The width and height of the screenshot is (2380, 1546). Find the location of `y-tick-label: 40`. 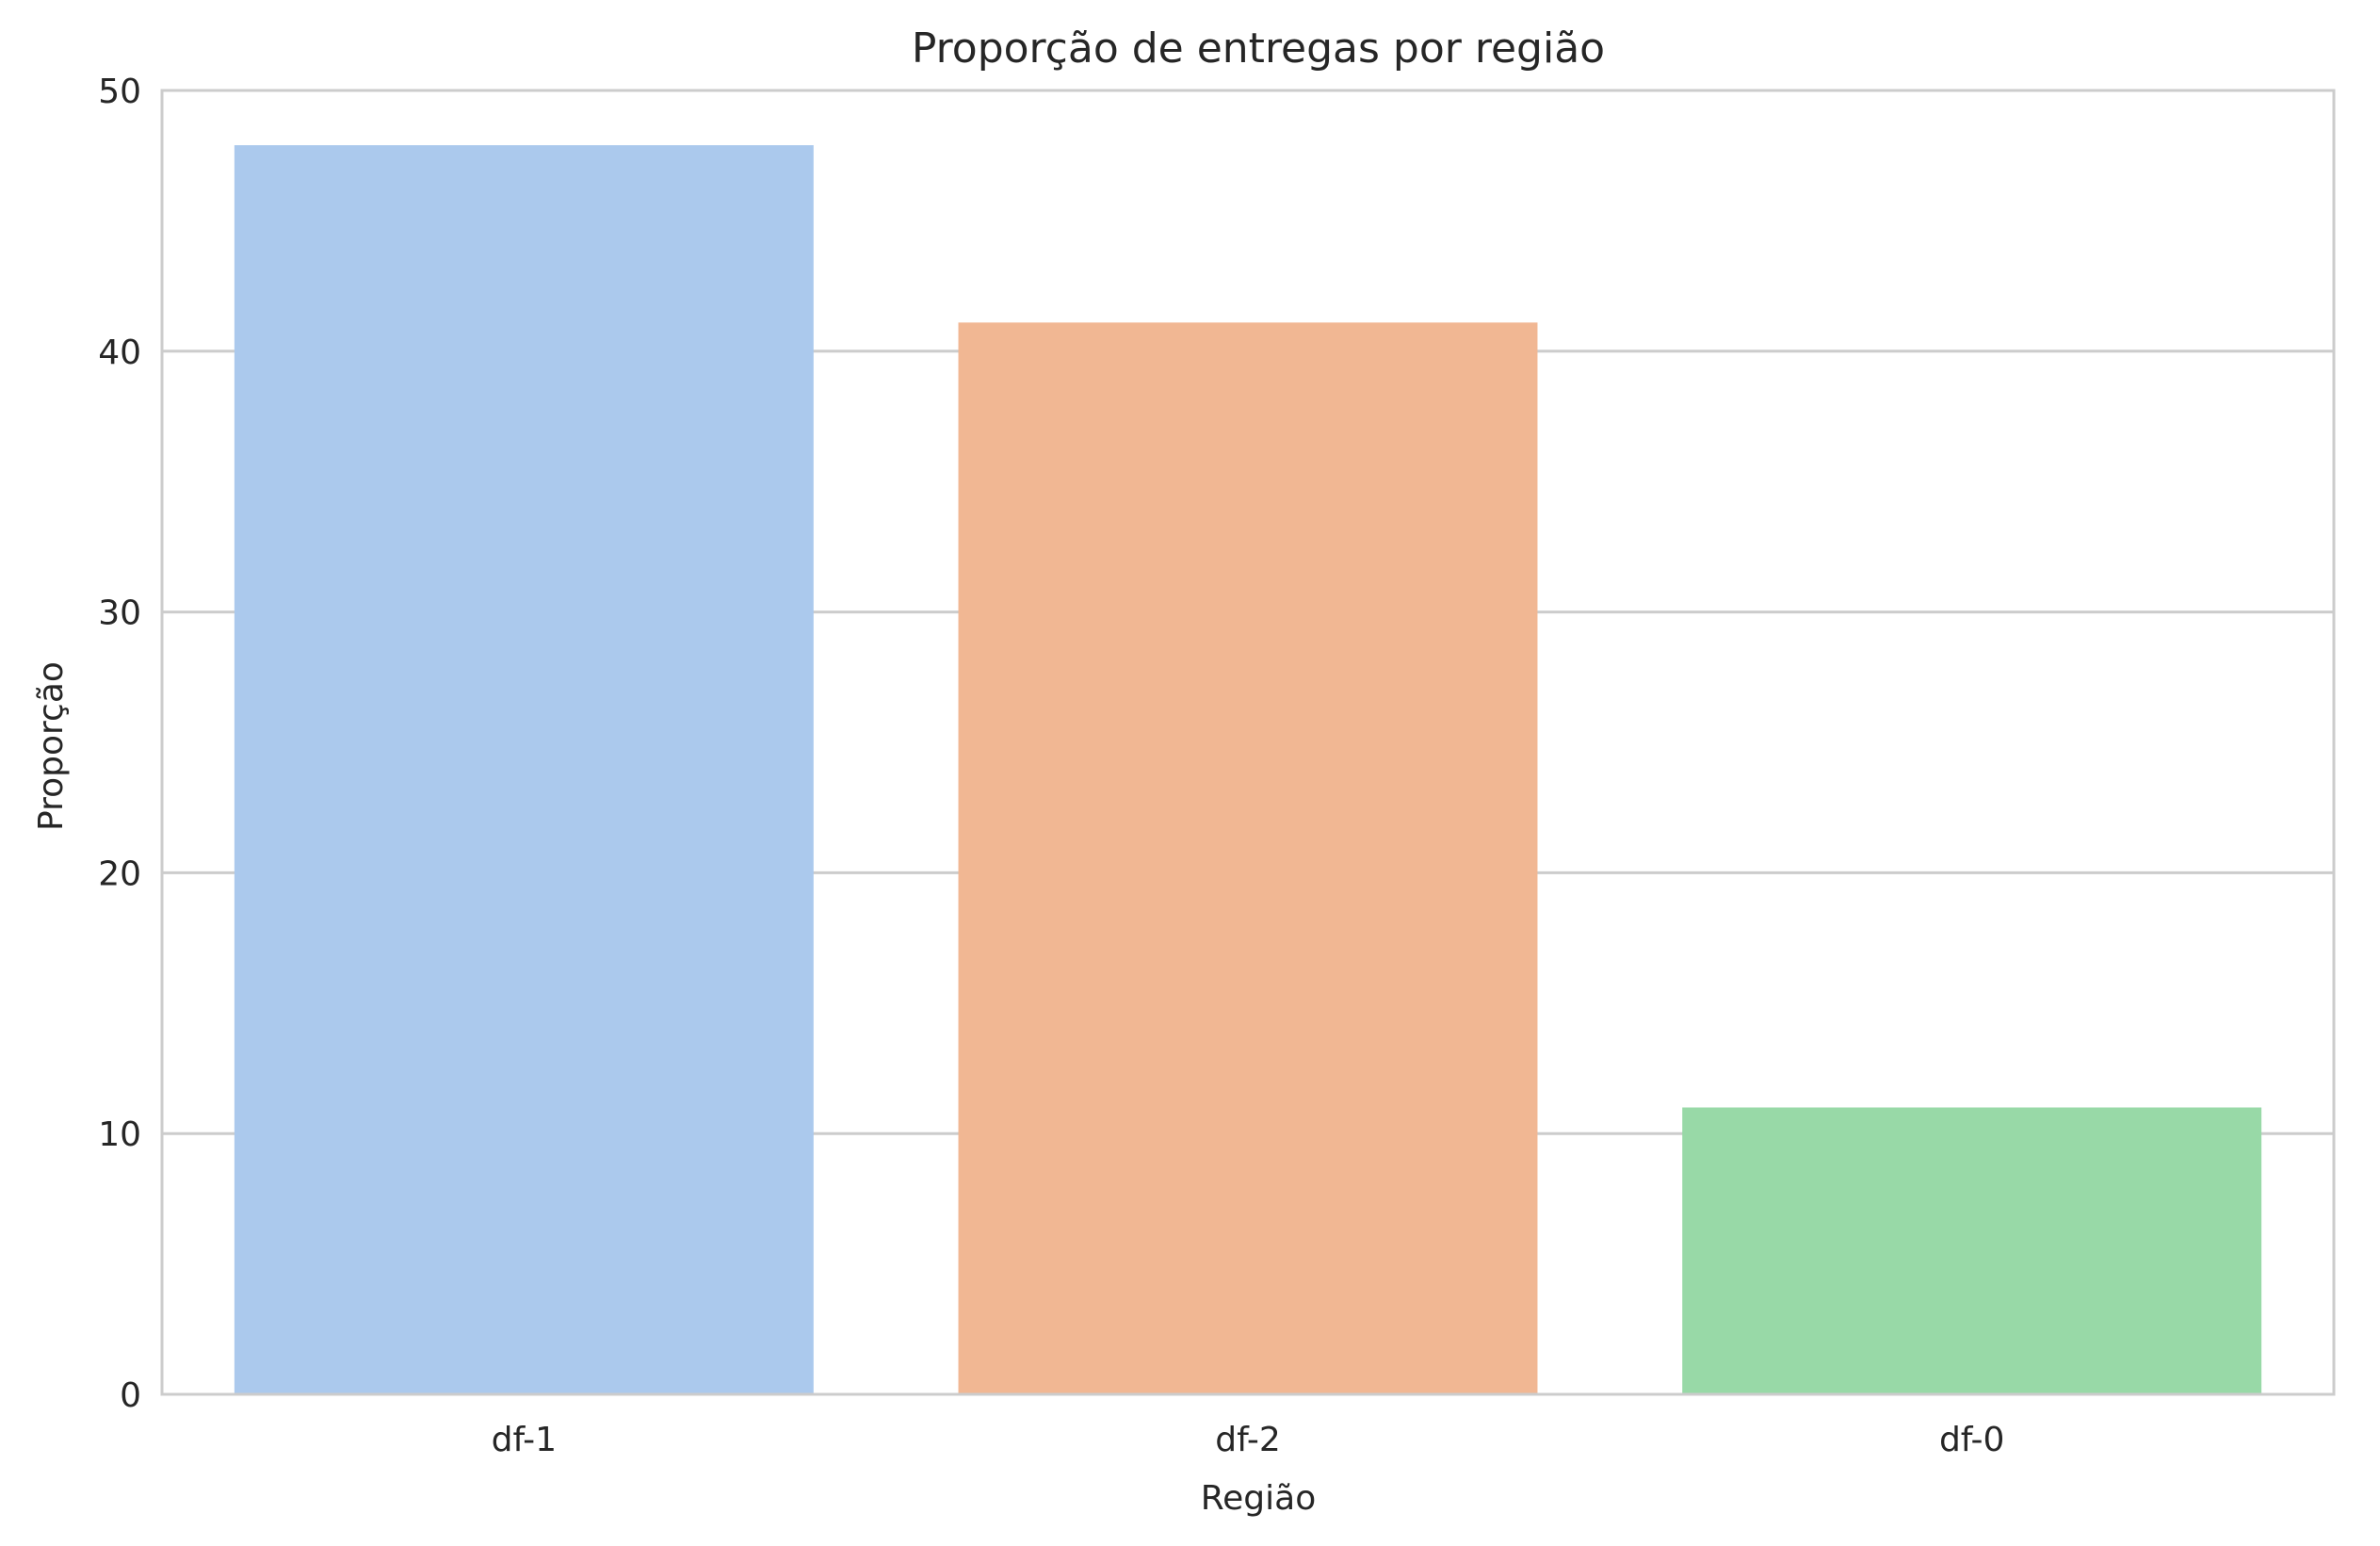

y-tick-label: 40 is located at coordinates (119, 353).